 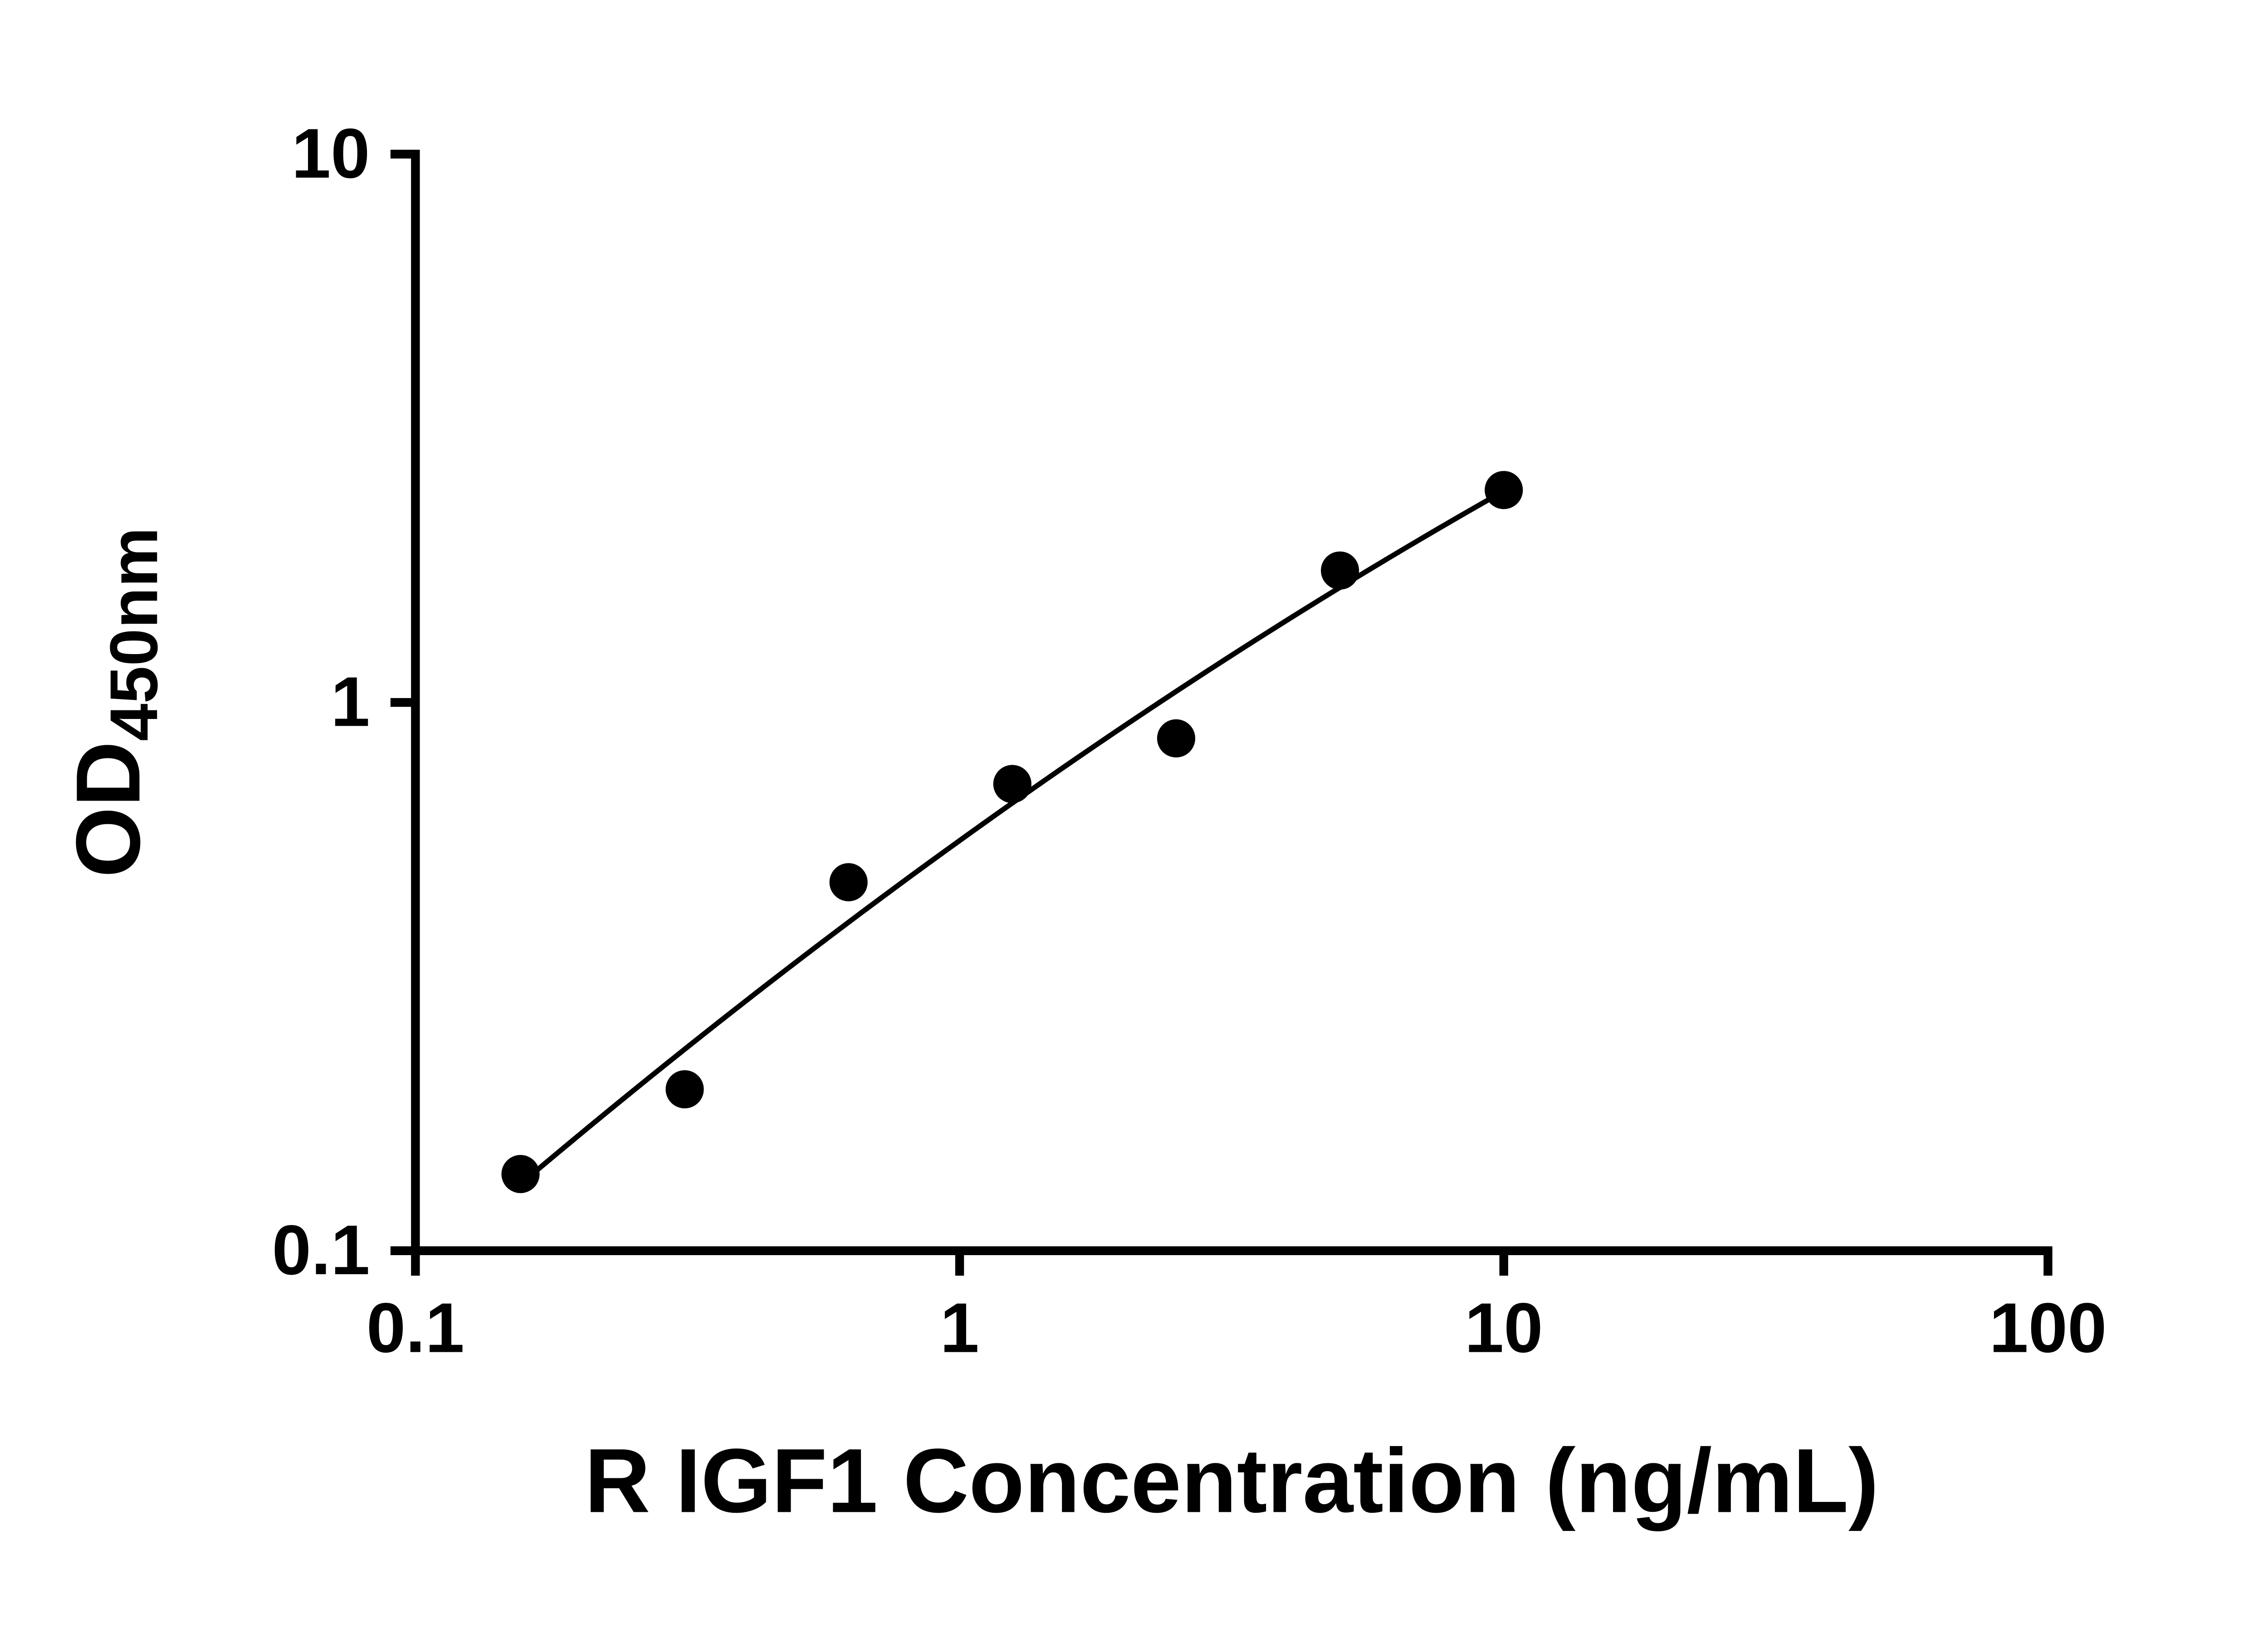 I want to click on y-axis-title-main: OD, so click(x=108, y=809).